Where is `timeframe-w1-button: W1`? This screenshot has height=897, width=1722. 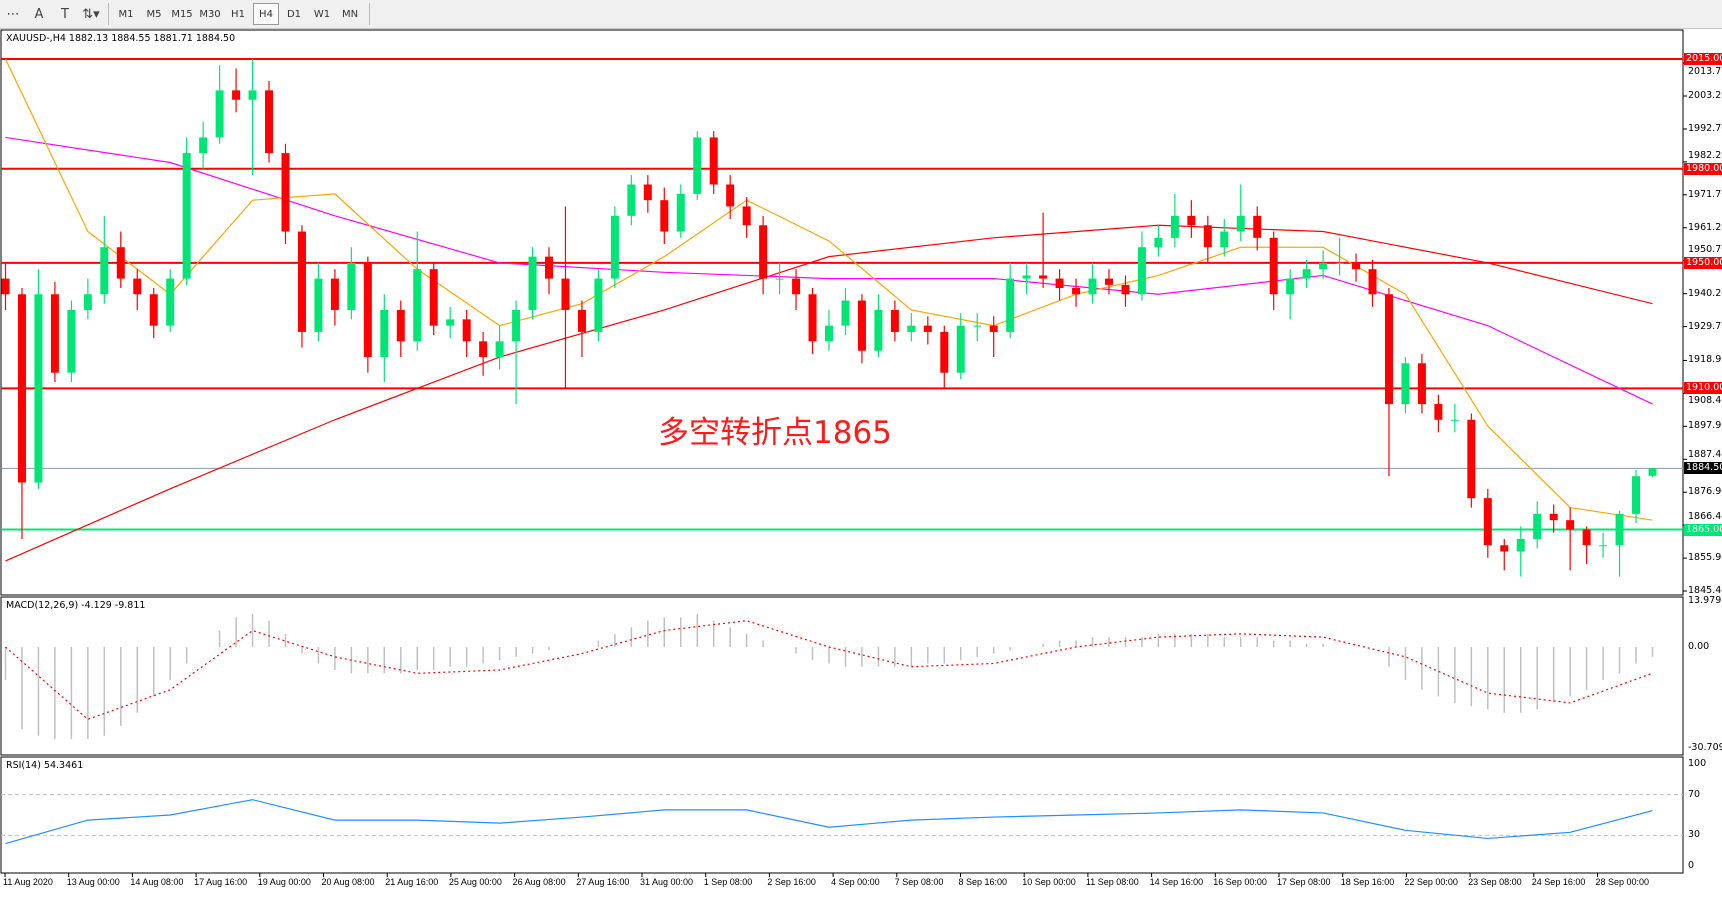
timeframe-w1-button: W1 is located at coordinates (322, 14).